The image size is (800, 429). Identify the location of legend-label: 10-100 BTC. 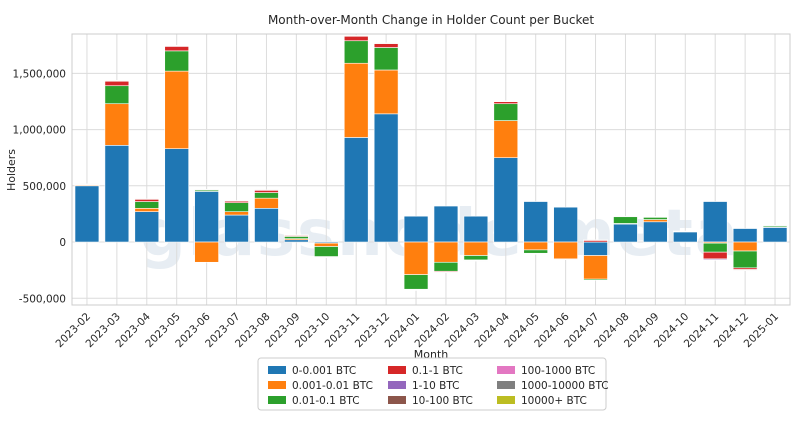
(442, 401).